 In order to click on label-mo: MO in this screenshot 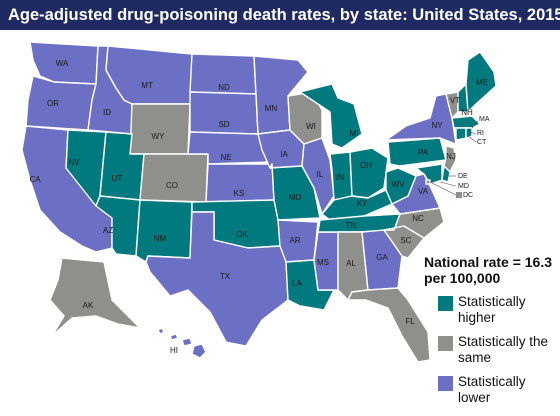, I will do `click(295, 197)`.